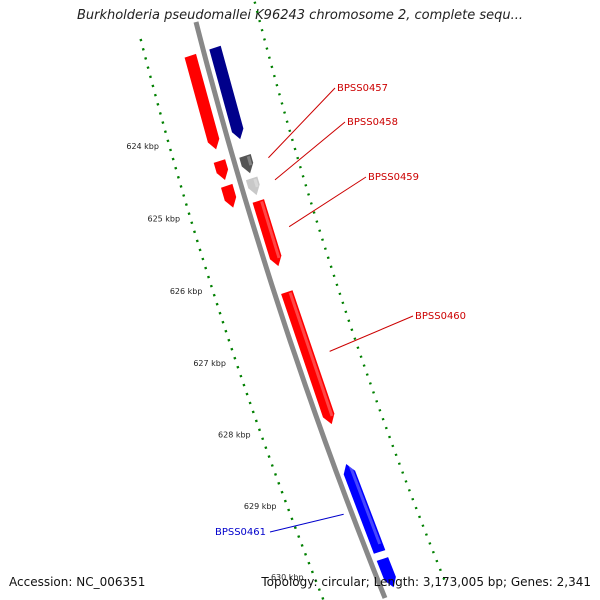  Describe the element at coordinates (362, 88) in the screenshot. I see `gene-label: BPSS0457` at that location.